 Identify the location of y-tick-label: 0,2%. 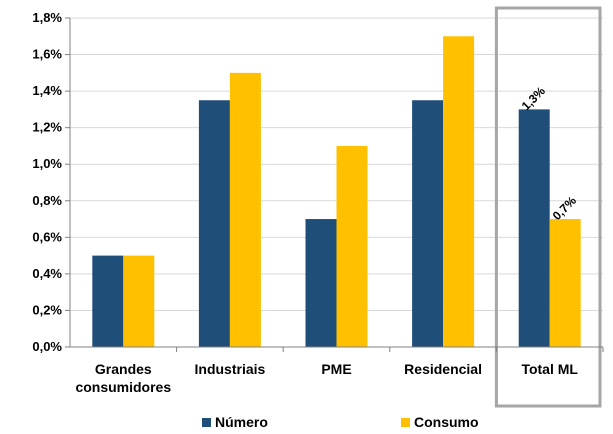
(47, 309).